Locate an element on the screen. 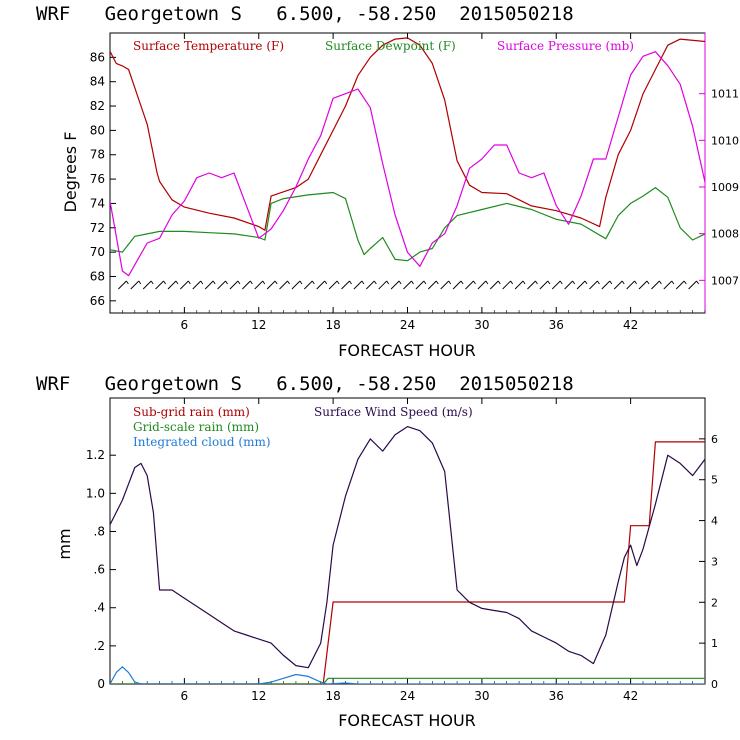 Image resolution: width=740 pixels, height=740 pixels. x-tick-label: 24 is located at coordinates (407, 696).